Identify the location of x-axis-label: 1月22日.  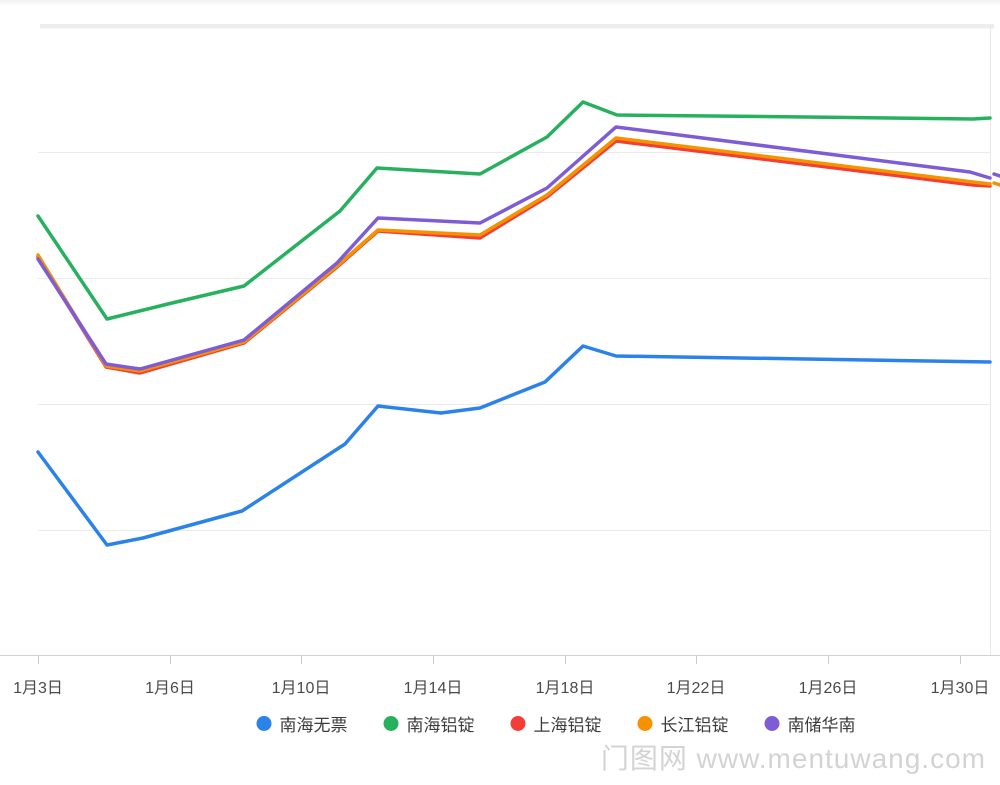
(696, 688).